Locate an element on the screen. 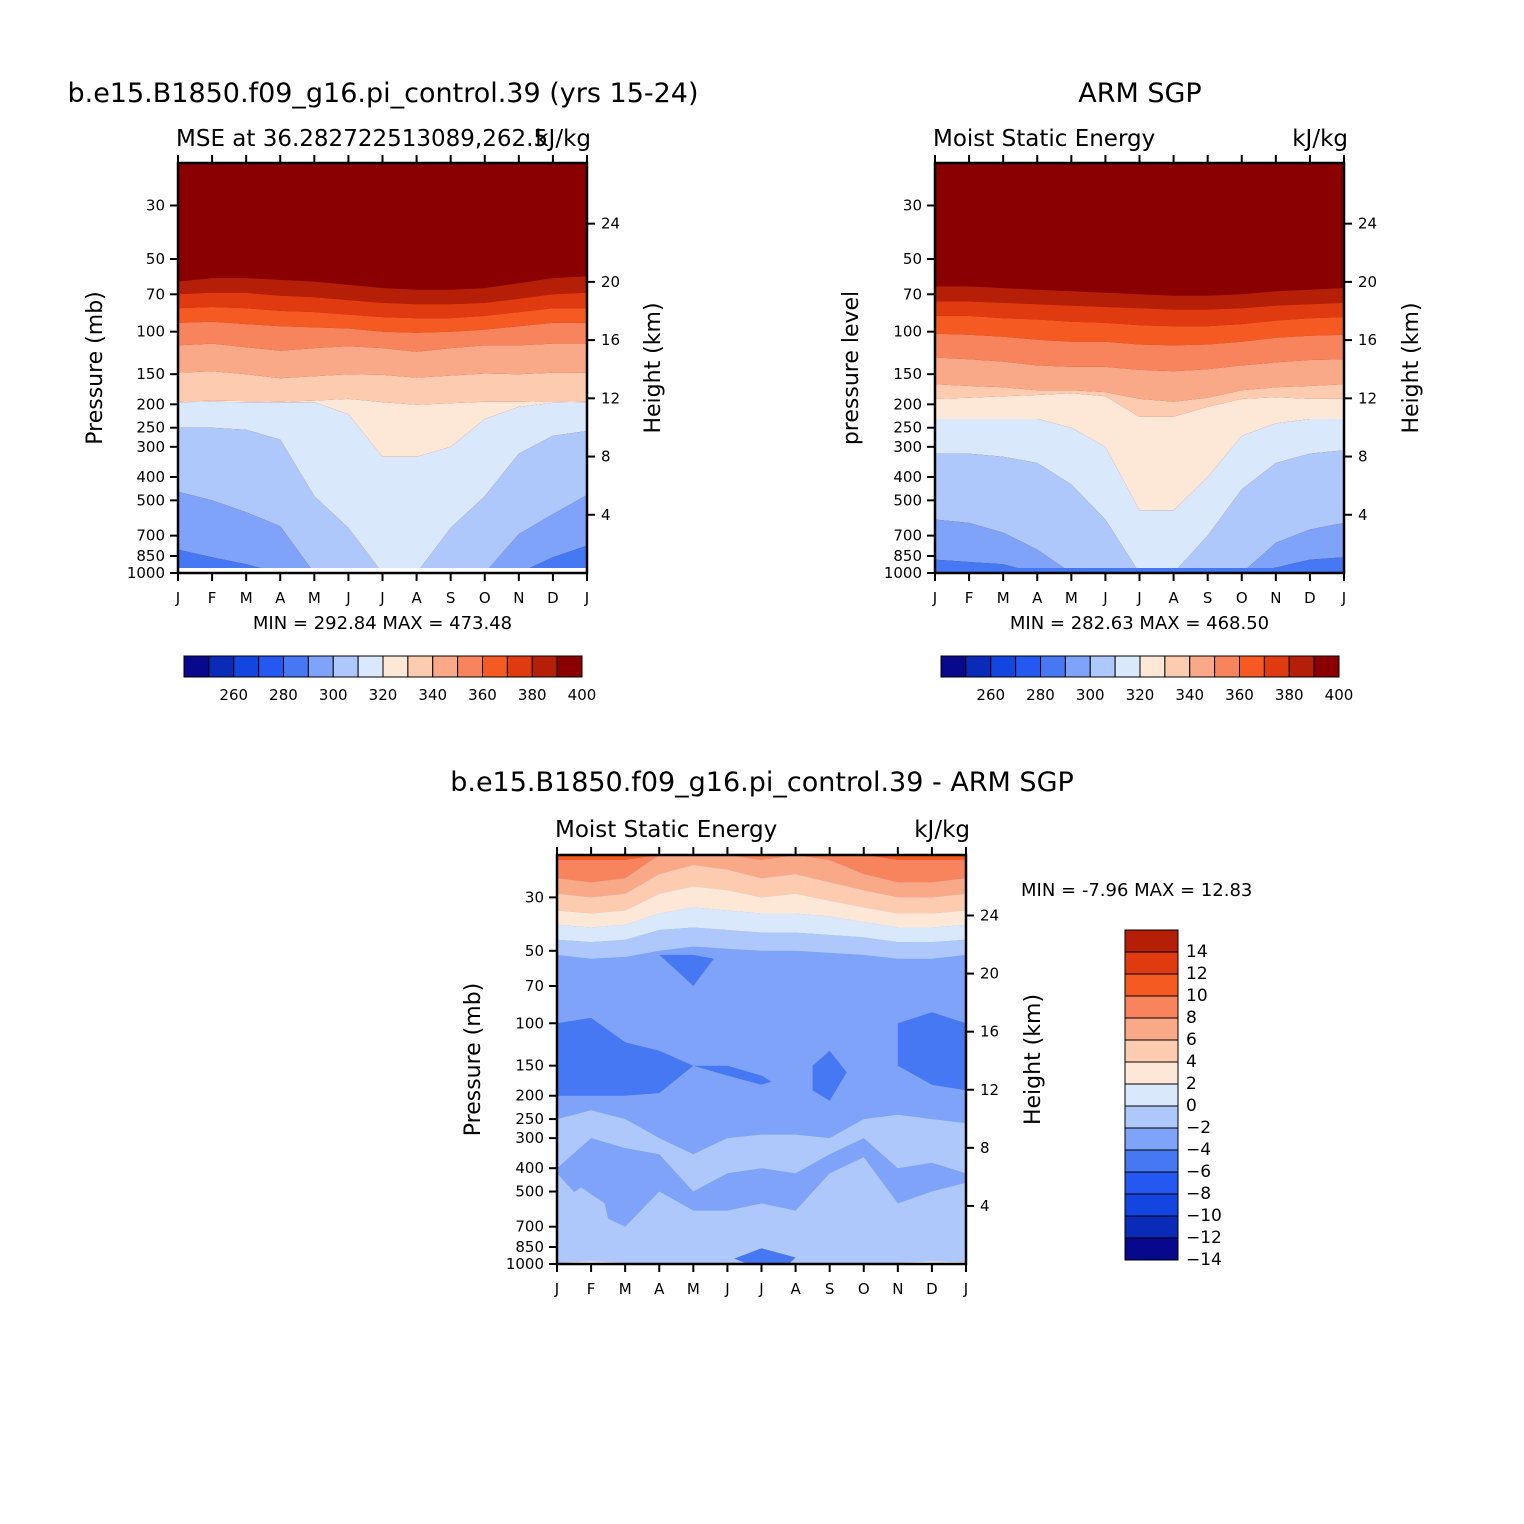 This screenshot has height=1524, width=1524. model-ytick-label: 400 is located at coordinates (150, 477).